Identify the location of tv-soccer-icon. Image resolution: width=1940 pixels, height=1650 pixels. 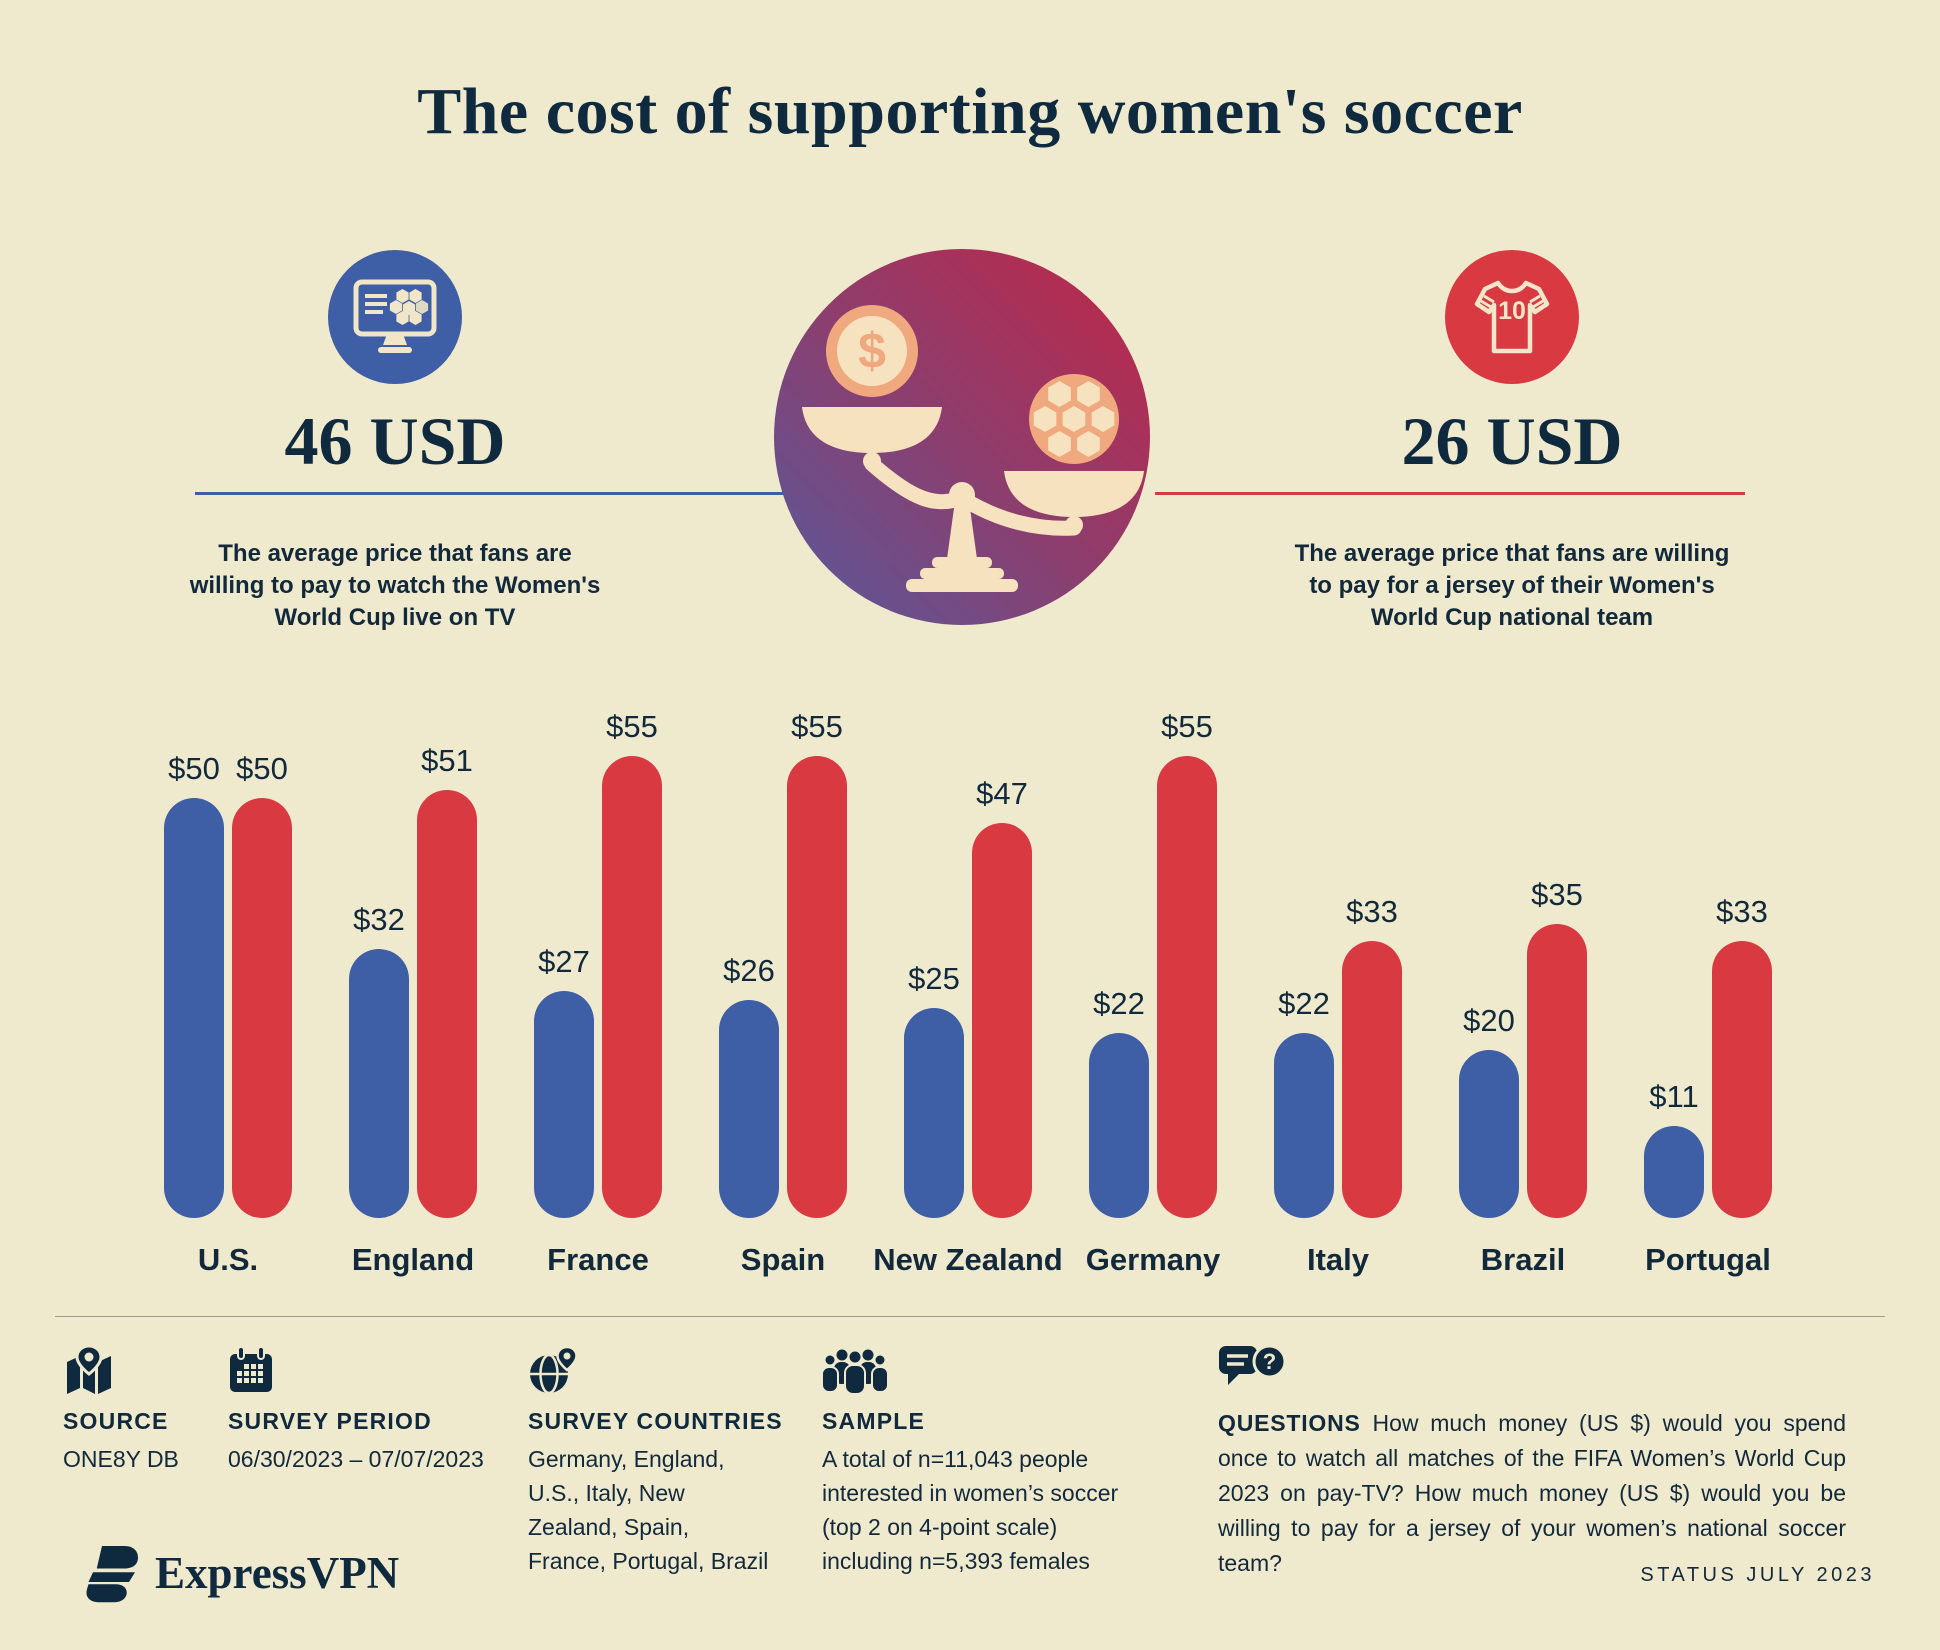
(395, 316).